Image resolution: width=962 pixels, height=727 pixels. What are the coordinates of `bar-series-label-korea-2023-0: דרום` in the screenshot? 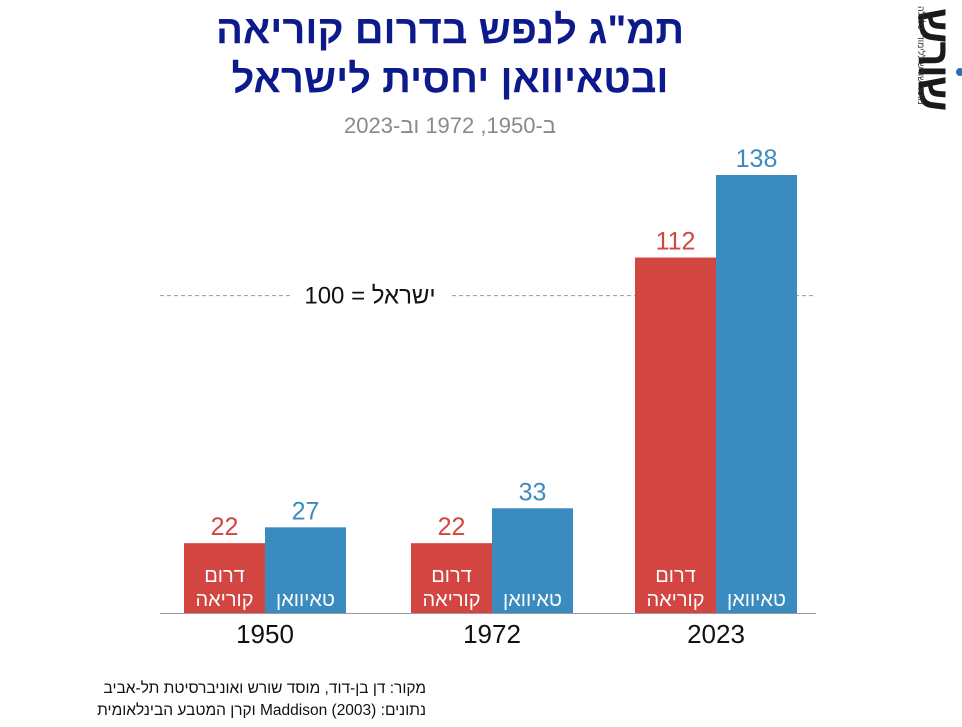 It's located at (675, 576).